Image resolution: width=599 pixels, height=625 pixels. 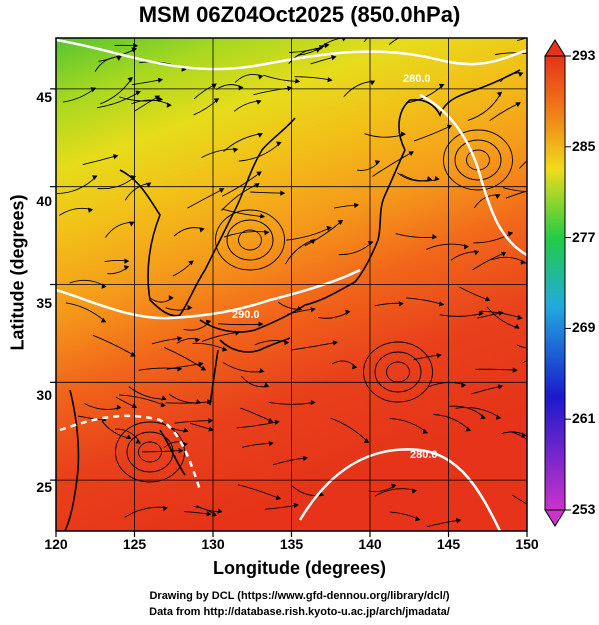 What do you see at coordinates (17, 272) in the screenshot?
I see `y-axis-label: Latitude (degrees)` at bounding box center [17, 272].